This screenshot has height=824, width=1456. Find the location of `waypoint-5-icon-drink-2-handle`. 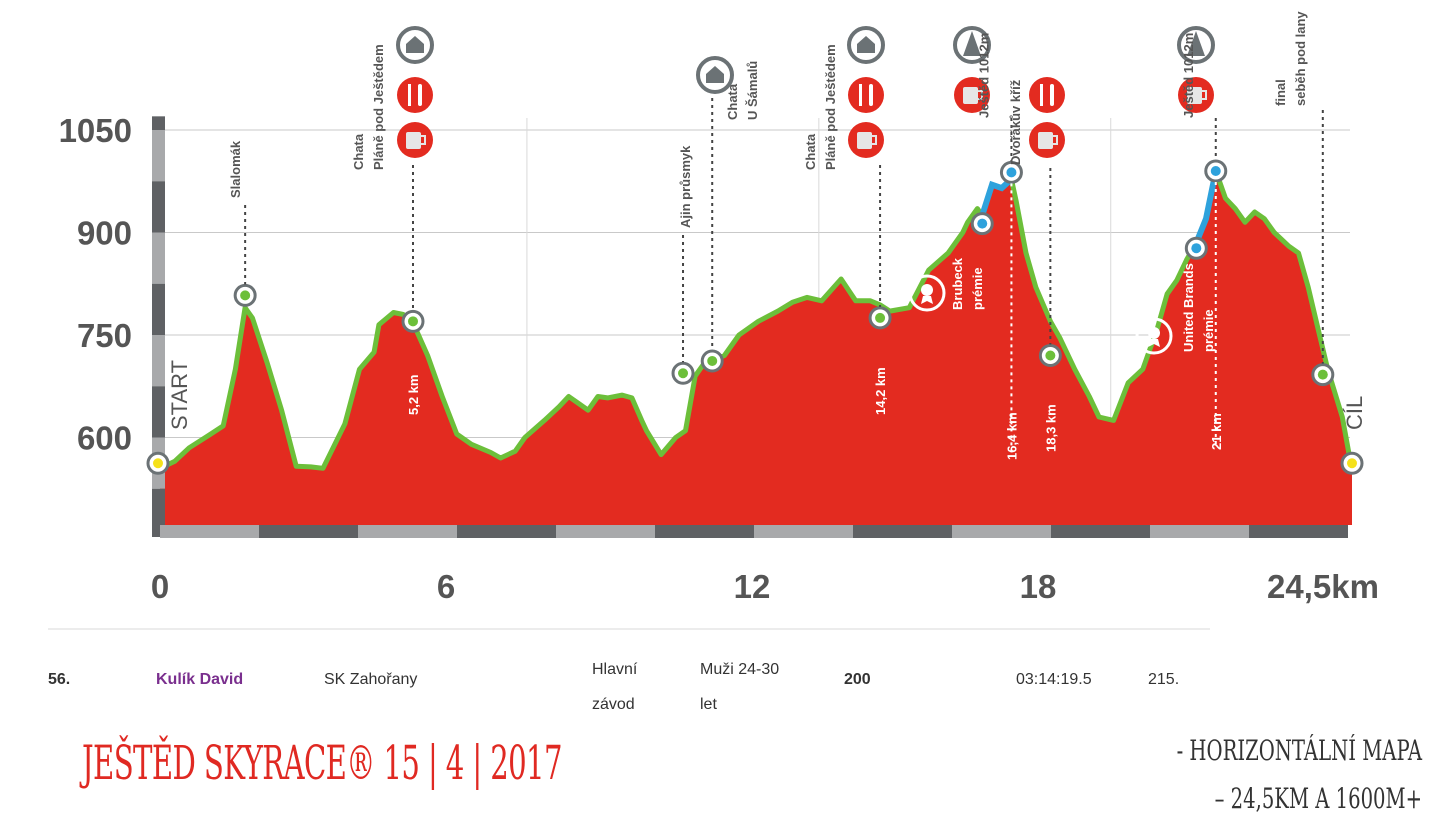

waypoint-5-icon-drink-2-handle is located at coordinates (873, 140).